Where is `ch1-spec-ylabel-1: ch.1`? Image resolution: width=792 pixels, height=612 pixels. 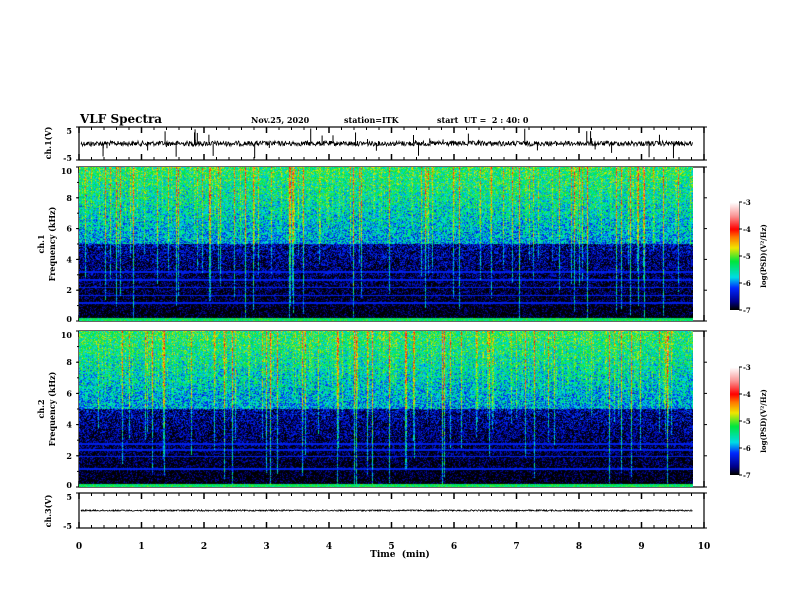
ch1-spec-ylabel-1: ch.1 is located at coordinates (41, 243).